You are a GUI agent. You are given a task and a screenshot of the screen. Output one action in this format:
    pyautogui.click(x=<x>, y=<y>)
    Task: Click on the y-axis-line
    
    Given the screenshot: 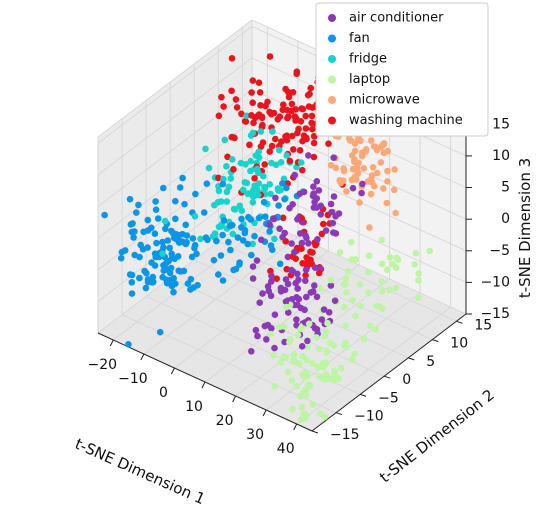 What is the action you would take?
    pyautogui.click(x=389, y=372)
    